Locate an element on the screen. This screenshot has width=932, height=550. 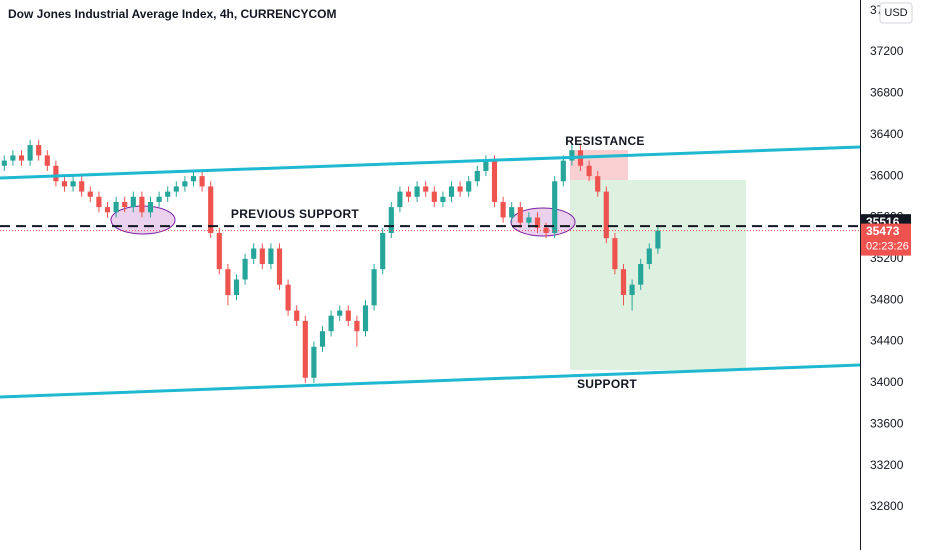
y-tick-label: 33200 is located at coordinates (887, 465).